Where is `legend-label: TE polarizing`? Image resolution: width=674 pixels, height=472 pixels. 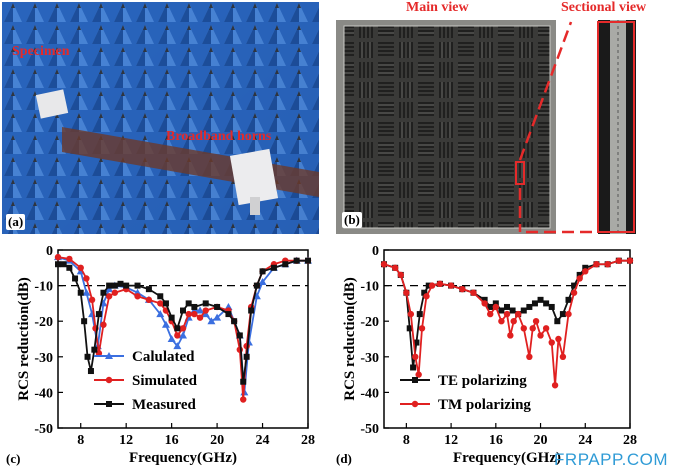 legend-label: TE polarizing is located at coordinates (482, 381).